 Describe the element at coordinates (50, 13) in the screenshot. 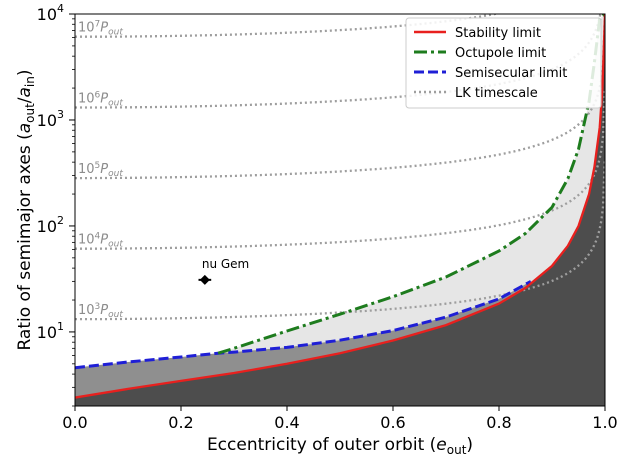

I see `y-tick-label: 10⁴` at that location.